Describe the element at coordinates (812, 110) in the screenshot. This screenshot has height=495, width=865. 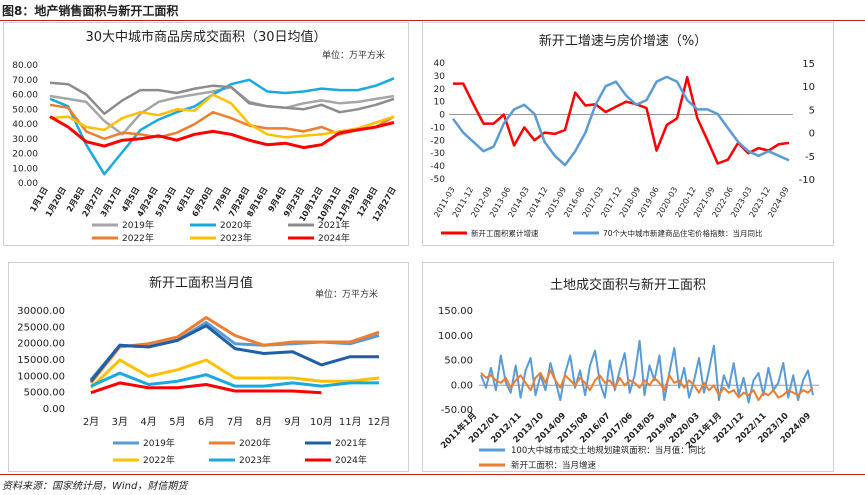
I see `y-tick-label-right: 5` at that location.